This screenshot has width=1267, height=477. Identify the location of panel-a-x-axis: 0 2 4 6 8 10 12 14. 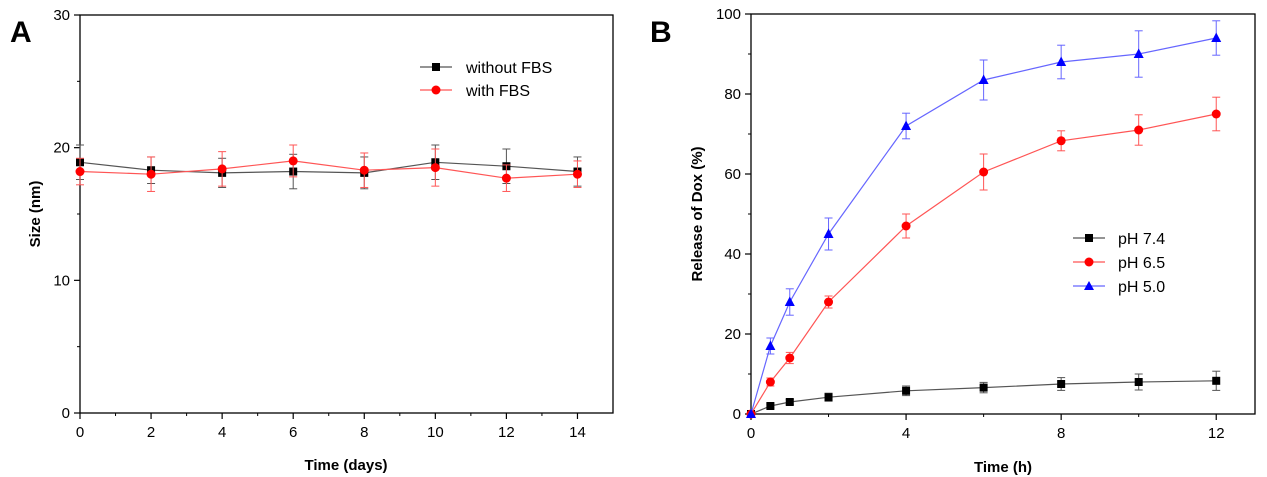
(331, 427).